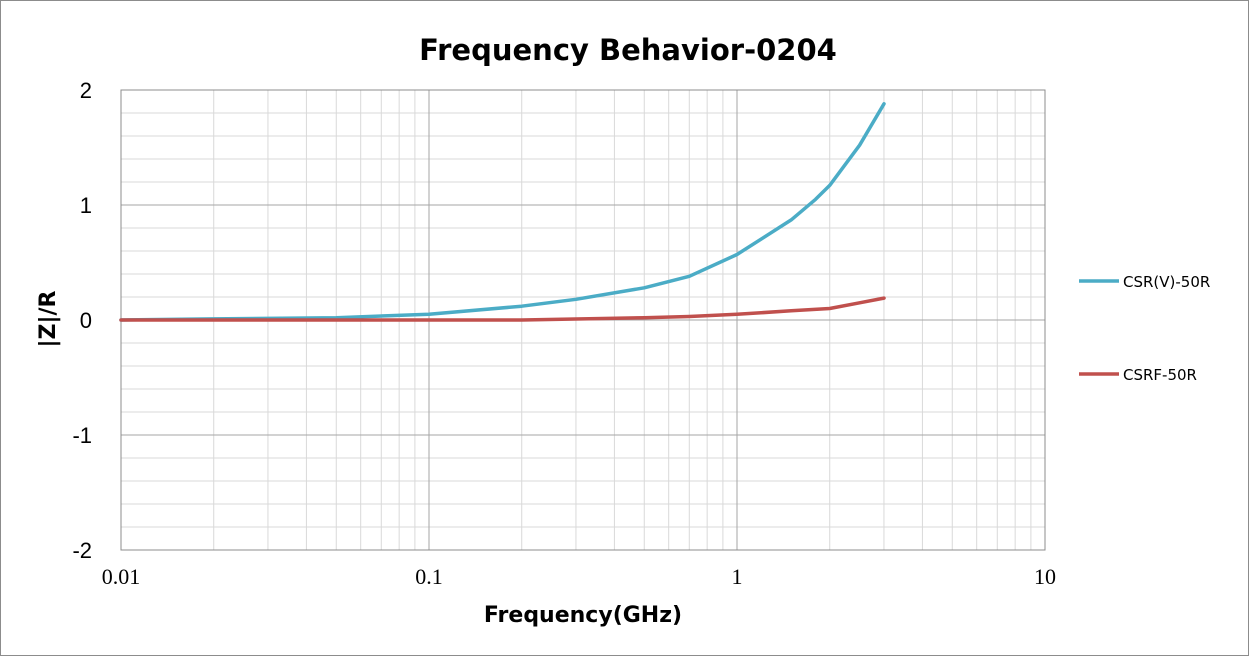 The width and height of the screenshot is (1249, 657). What do you see at coordinates (737, 576) in the screenshot?
I see `x-tick-label: 1` at bounding box center [737, 576].